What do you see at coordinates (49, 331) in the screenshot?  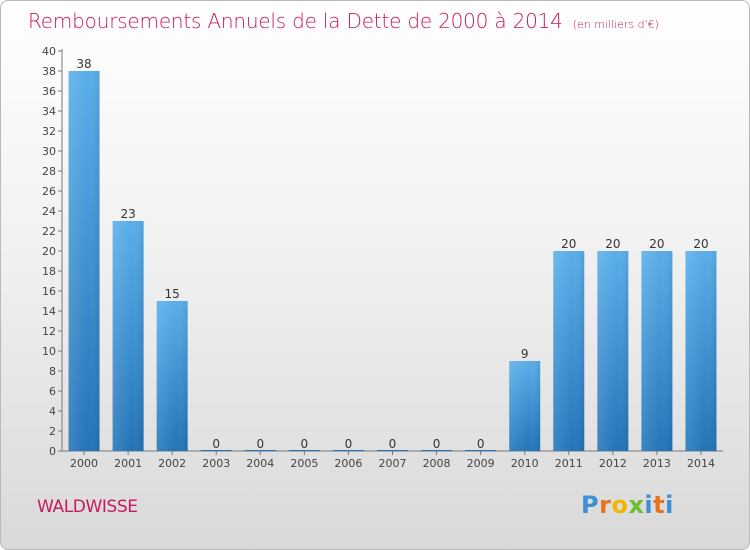 I see `y-tick-label: 12` at bounding box center [49, 331].